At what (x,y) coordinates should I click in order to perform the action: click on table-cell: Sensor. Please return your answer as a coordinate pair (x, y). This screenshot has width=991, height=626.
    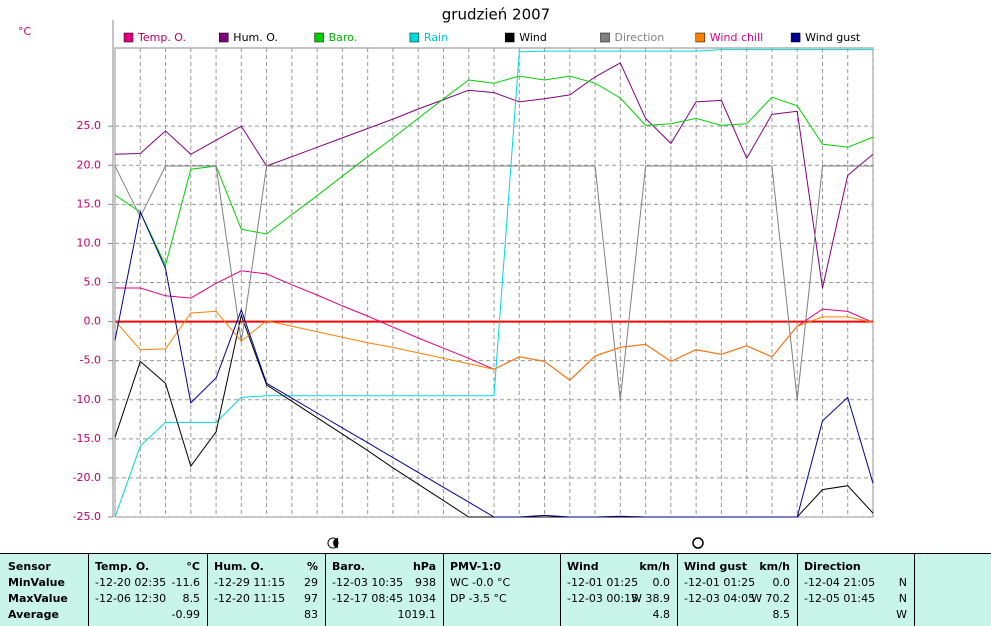
    Looking at the image, I should click on (29, 566).